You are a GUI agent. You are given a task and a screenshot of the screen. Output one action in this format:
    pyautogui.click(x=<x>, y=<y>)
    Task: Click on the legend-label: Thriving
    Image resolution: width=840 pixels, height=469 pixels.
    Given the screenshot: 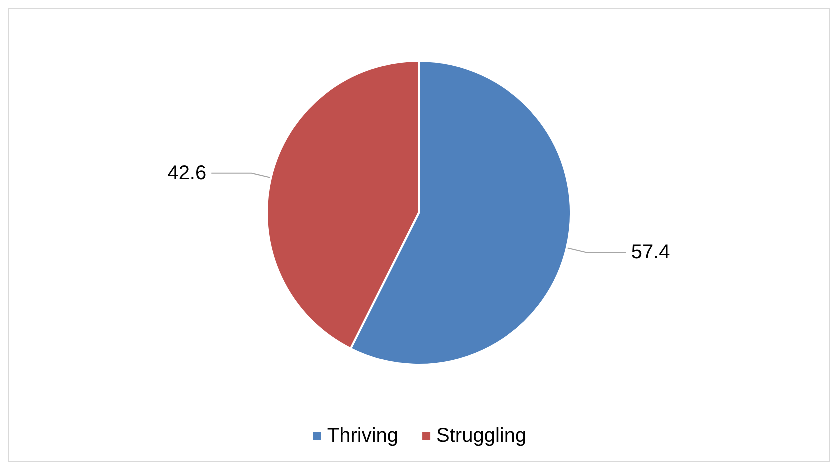 What is the action you would take?
    pyautogui.click(x=363, y=436)
    